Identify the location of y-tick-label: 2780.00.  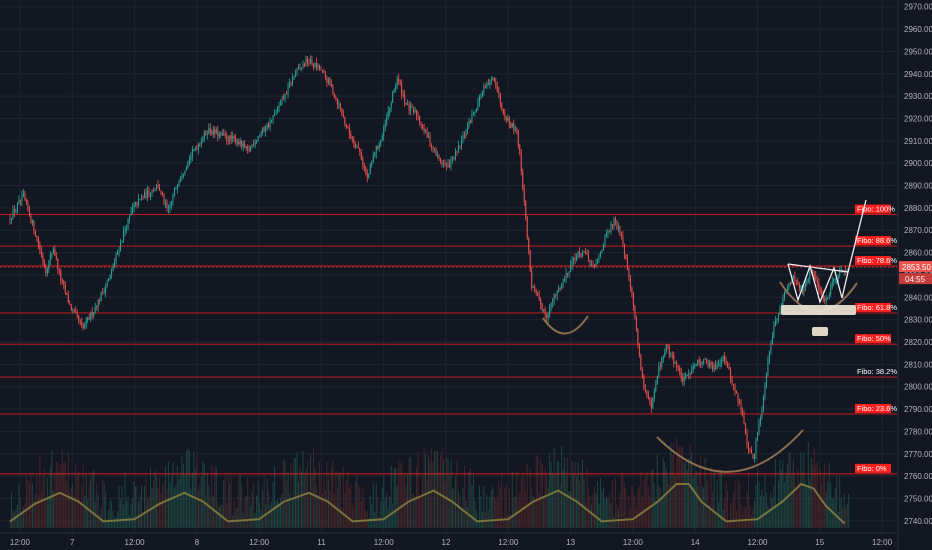
(918, 431).